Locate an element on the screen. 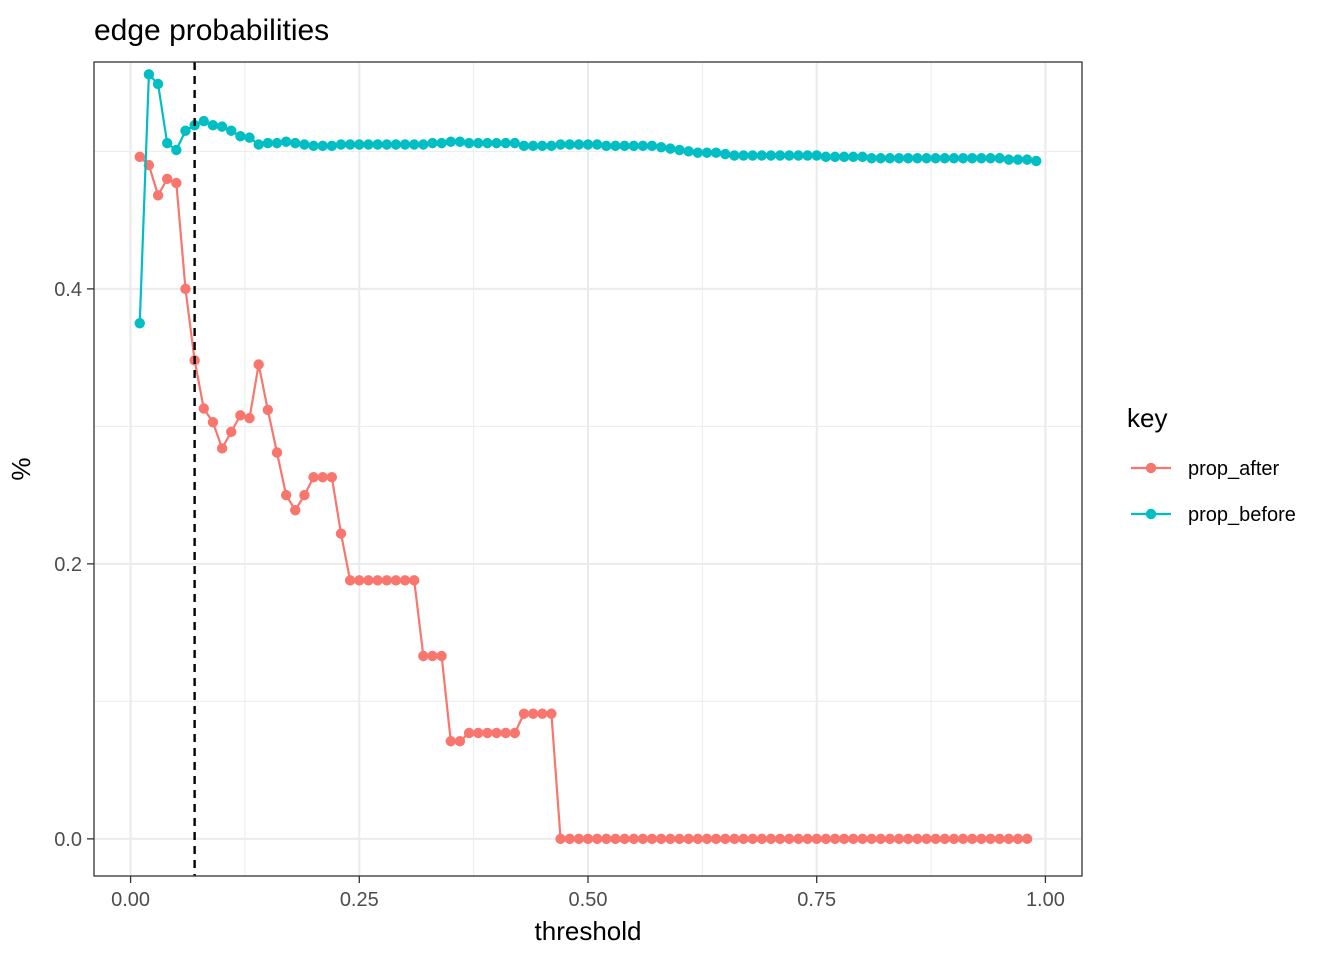 The width and height of the screenshot is (1344, 960). legend: key prop_after prop_before is located at coordinates (1211, 464).